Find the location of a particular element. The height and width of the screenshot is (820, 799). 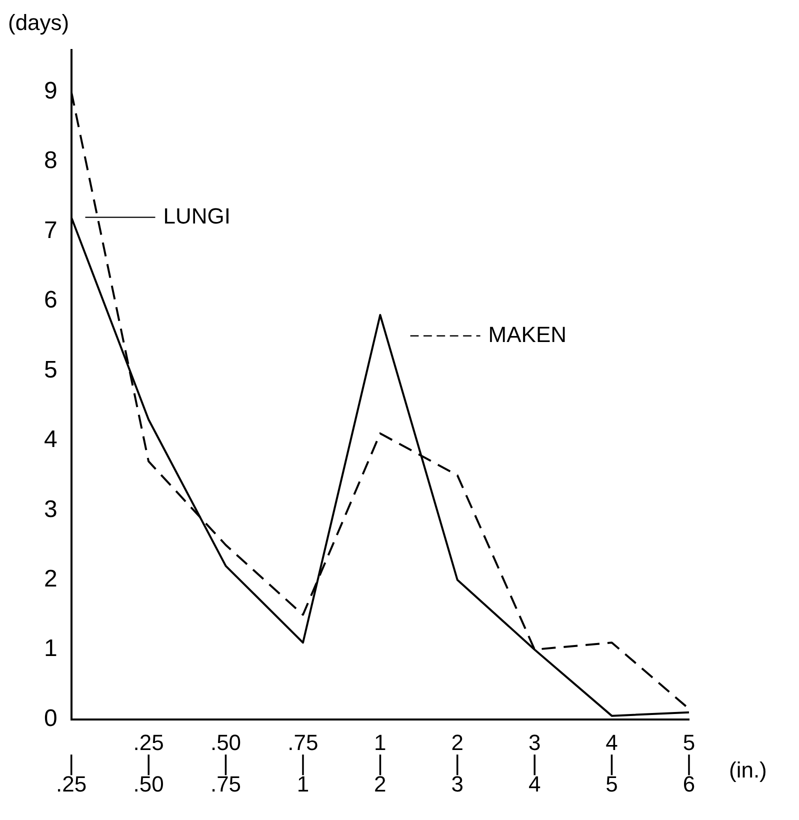

y-tick-label: 5 is located at coordinates (51, 370).